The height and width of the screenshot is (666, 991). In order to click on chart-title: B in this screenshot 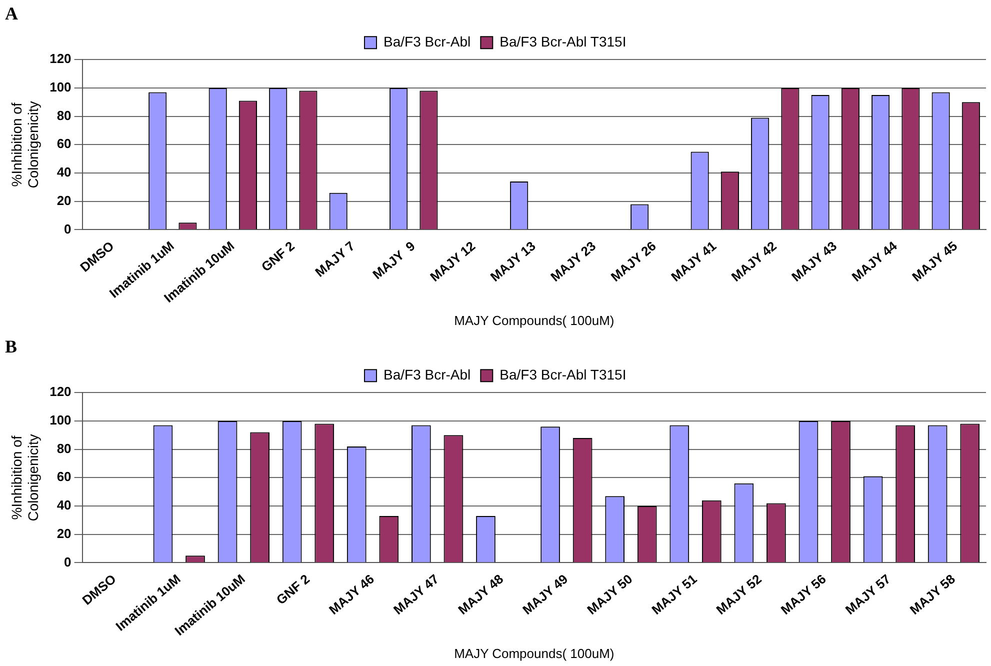, I will do `click(11, 346)`.